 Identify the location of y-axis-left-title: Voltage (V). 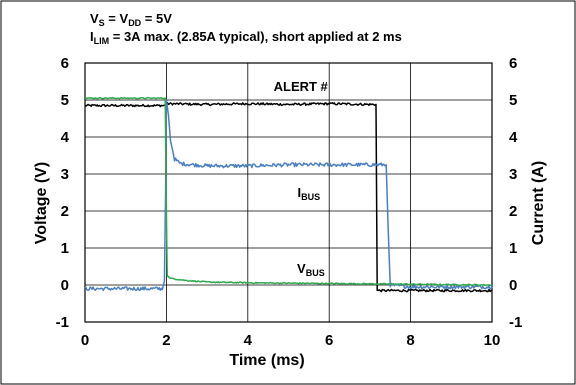
(41, 203).